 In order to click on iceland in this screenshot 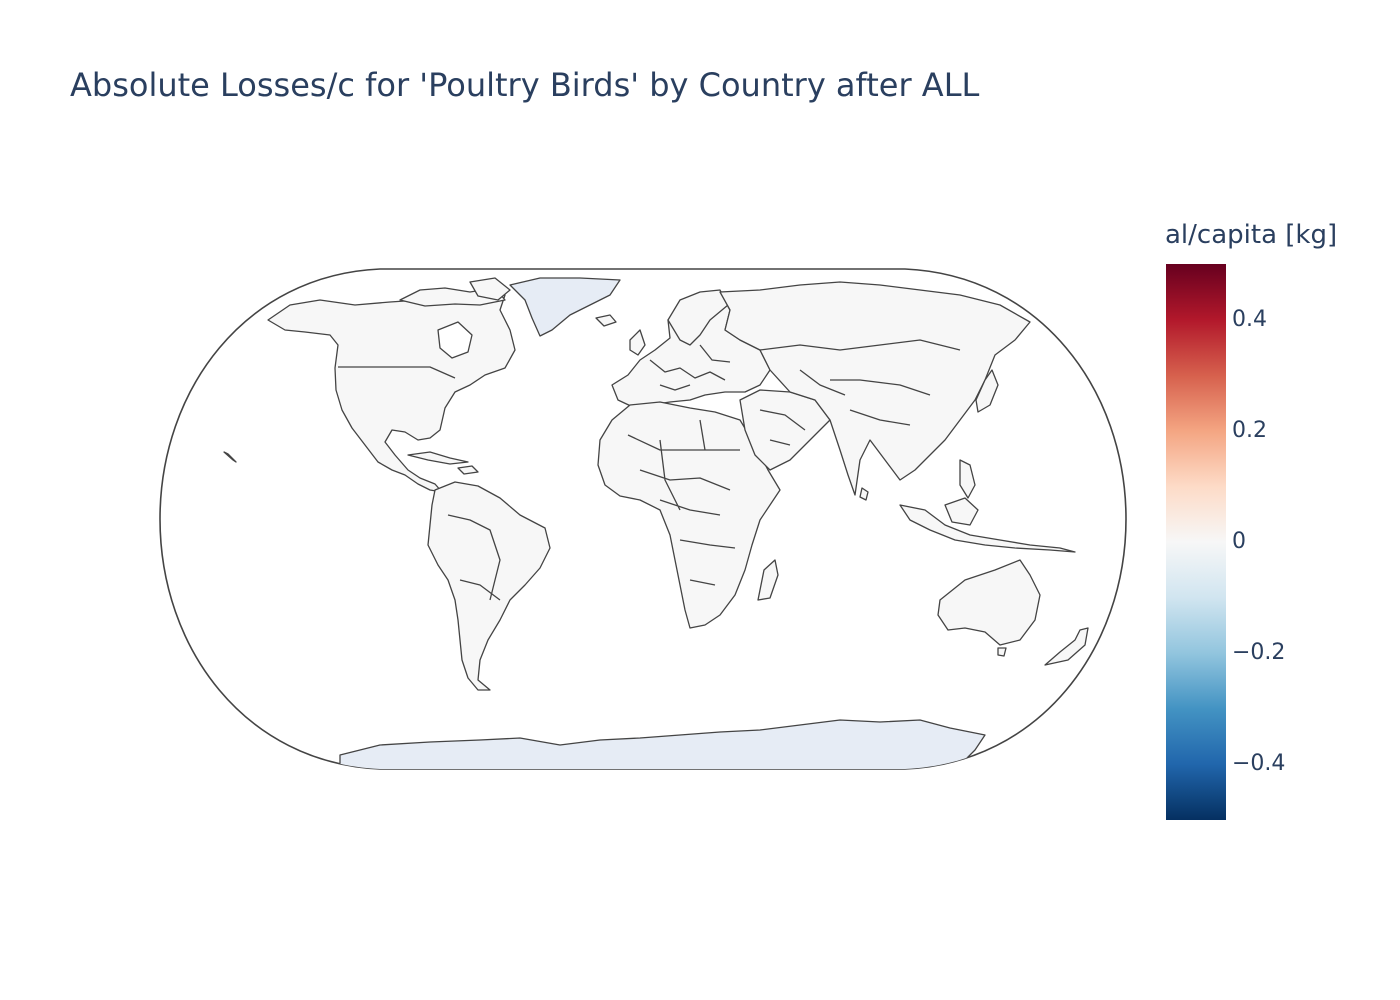, I will do `click(606, 320)`.